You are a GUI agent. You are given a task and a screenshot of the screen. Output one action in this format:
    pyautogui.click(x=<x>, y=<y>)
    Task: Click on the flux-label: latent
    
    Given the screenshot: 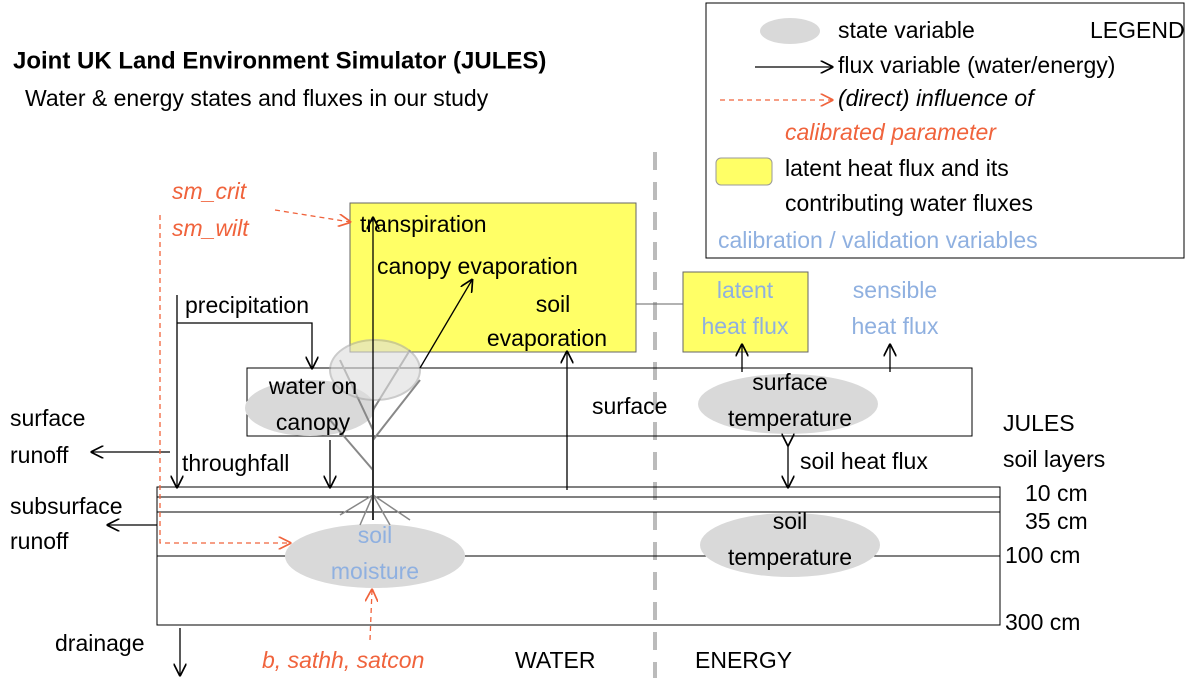 What is the action you would take?
    pyautogui.click(x=745, y=290)
    